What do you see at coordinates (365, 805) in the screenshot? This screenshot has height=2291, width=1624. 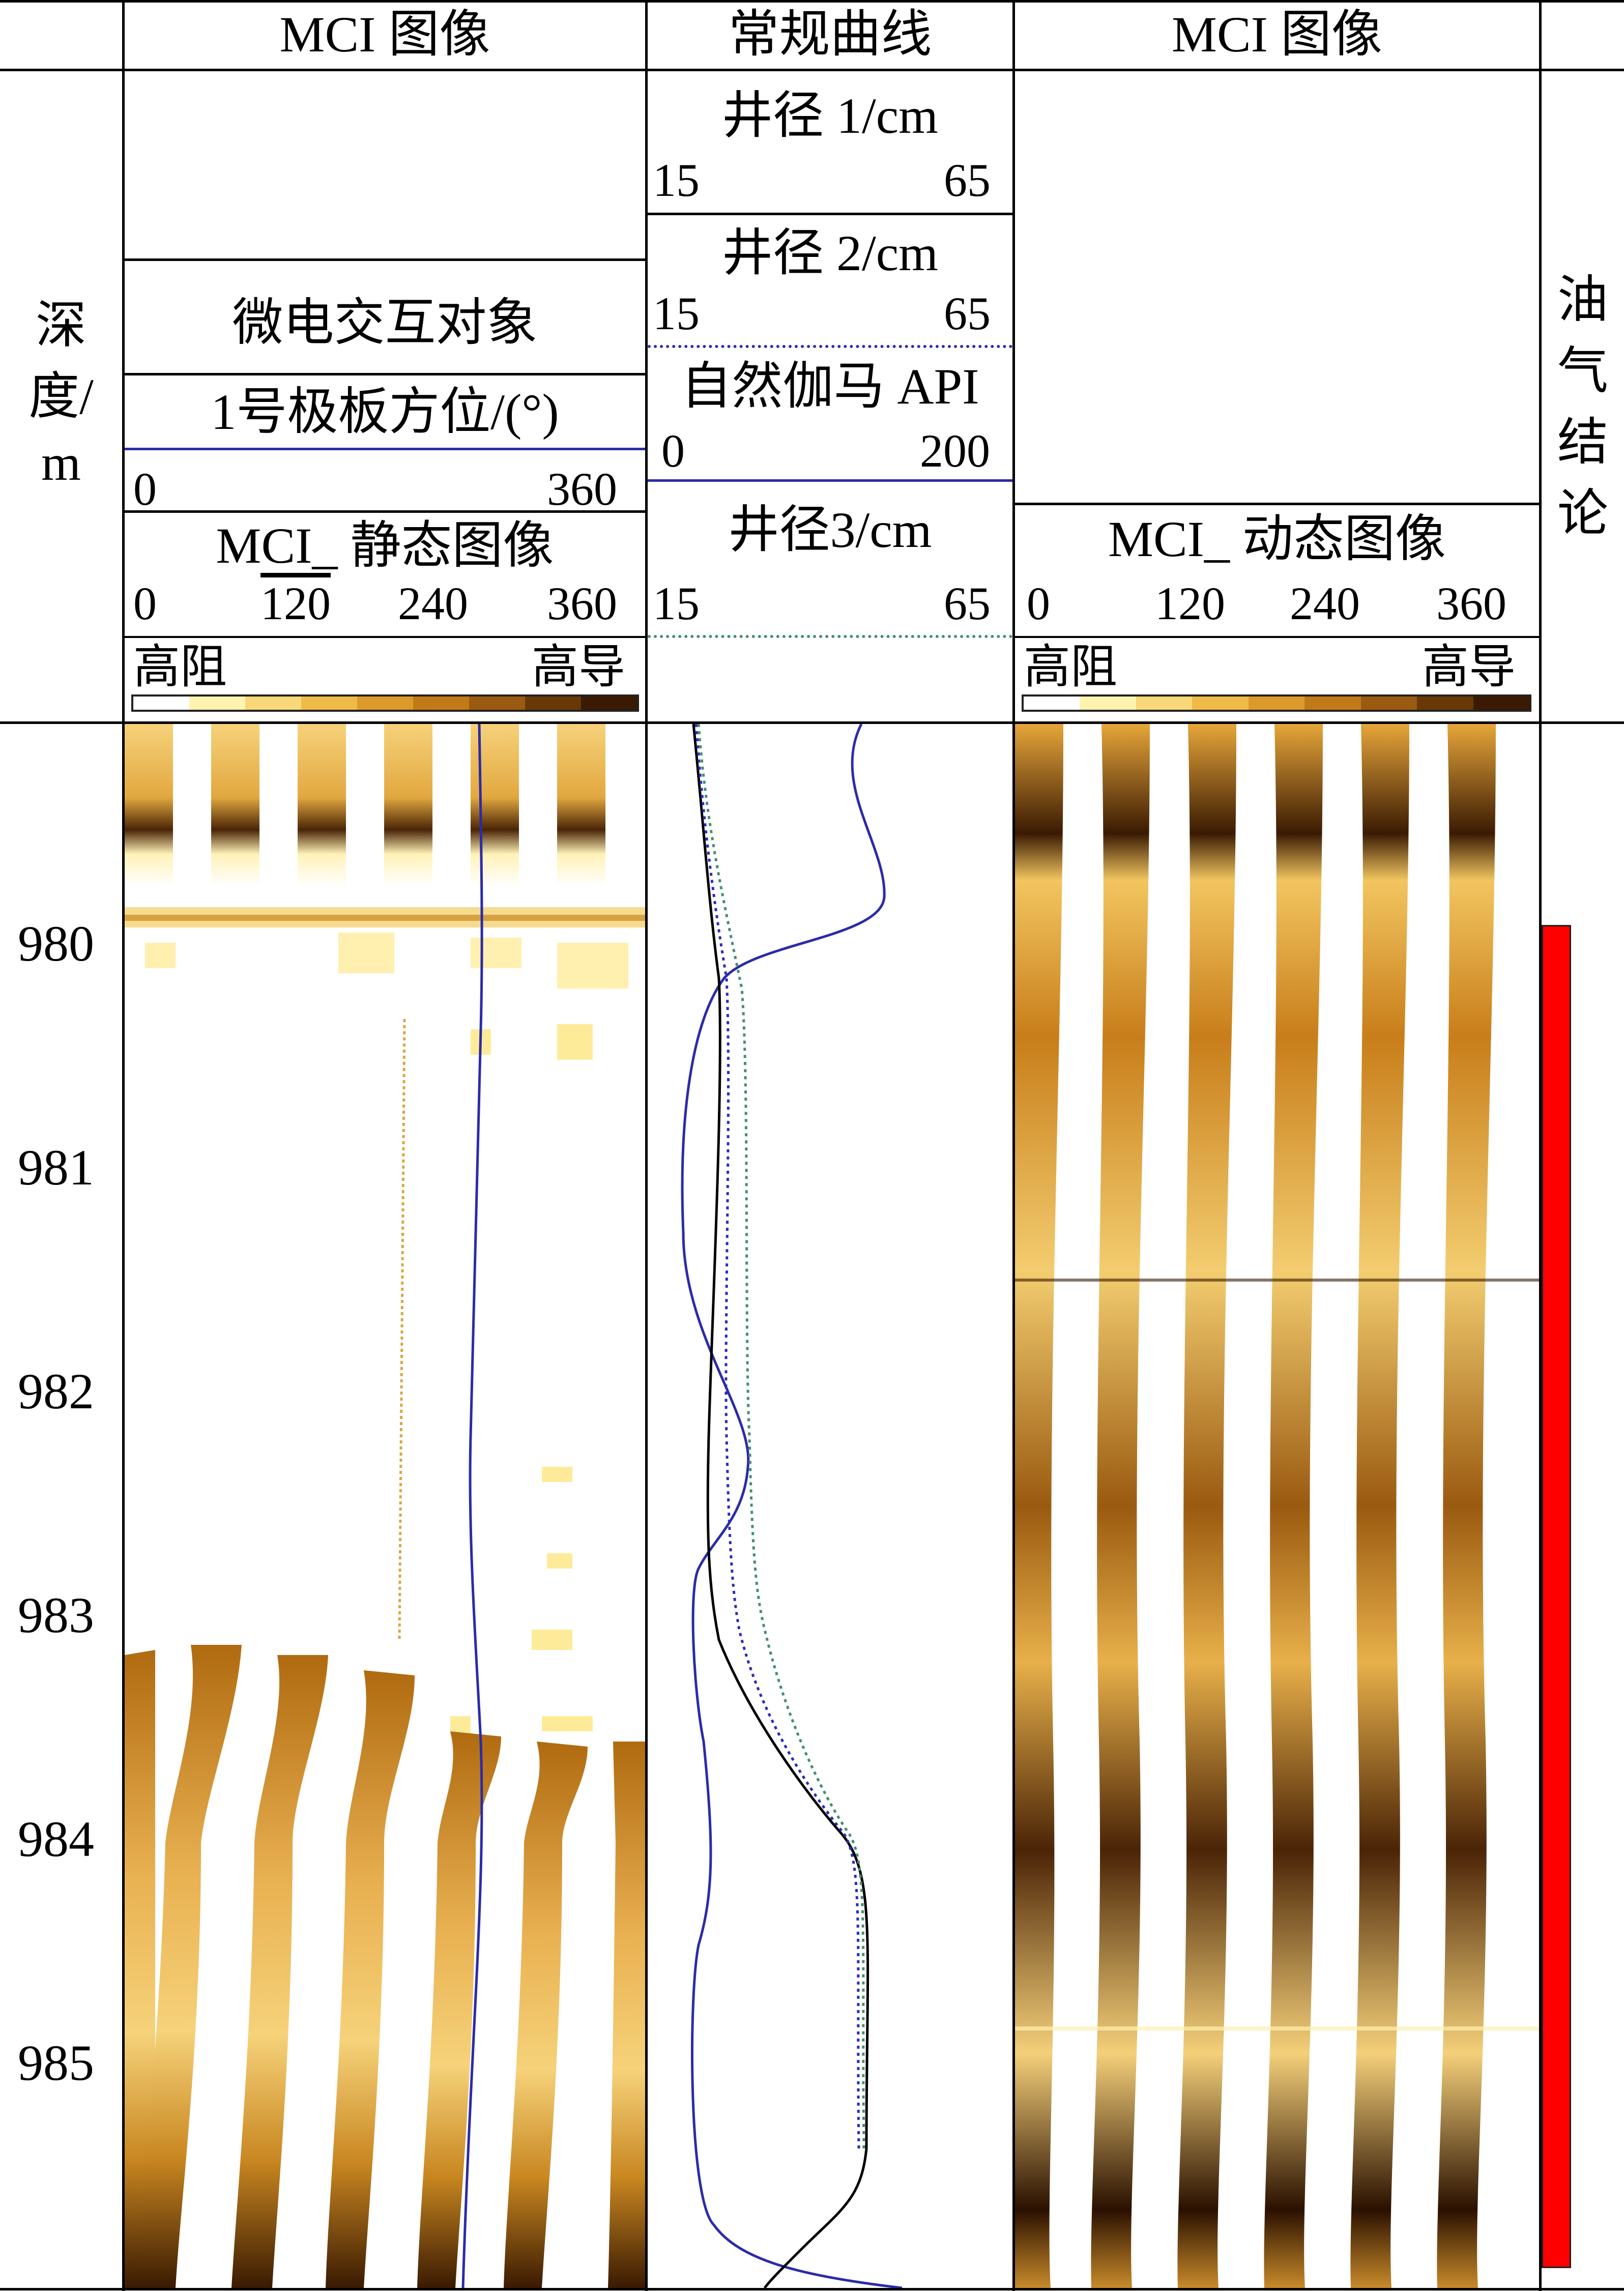 I see `static-top-pads` at bounding box center [365, 805].